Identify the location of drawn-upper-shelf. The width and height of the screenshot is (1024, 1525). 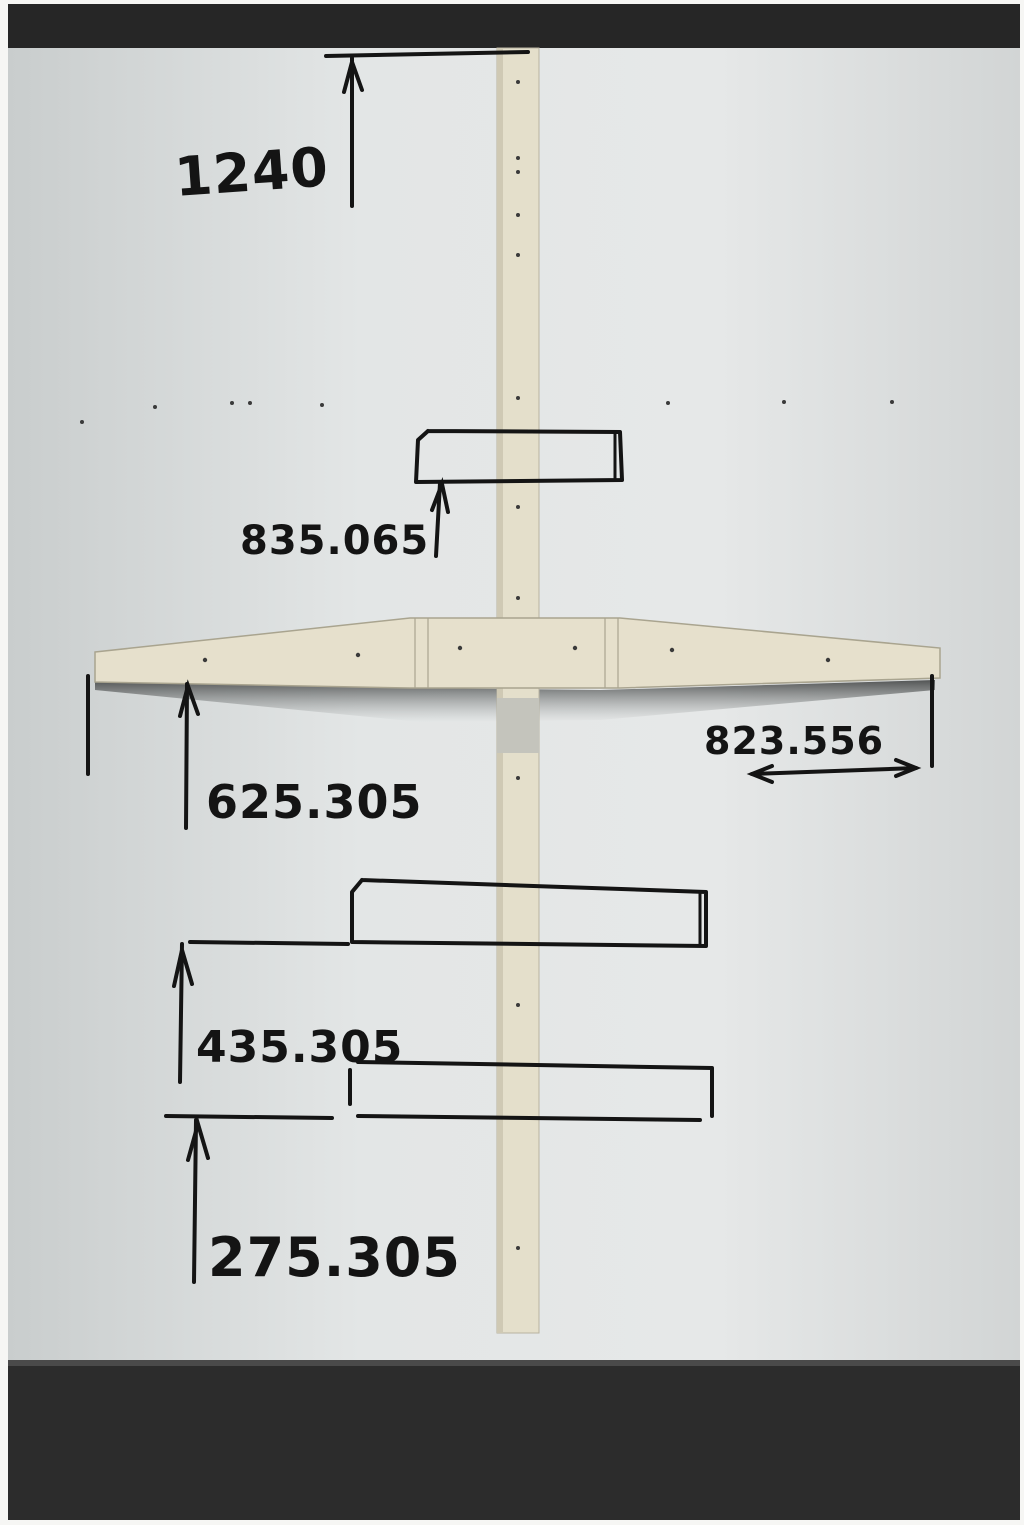
(519, 456).